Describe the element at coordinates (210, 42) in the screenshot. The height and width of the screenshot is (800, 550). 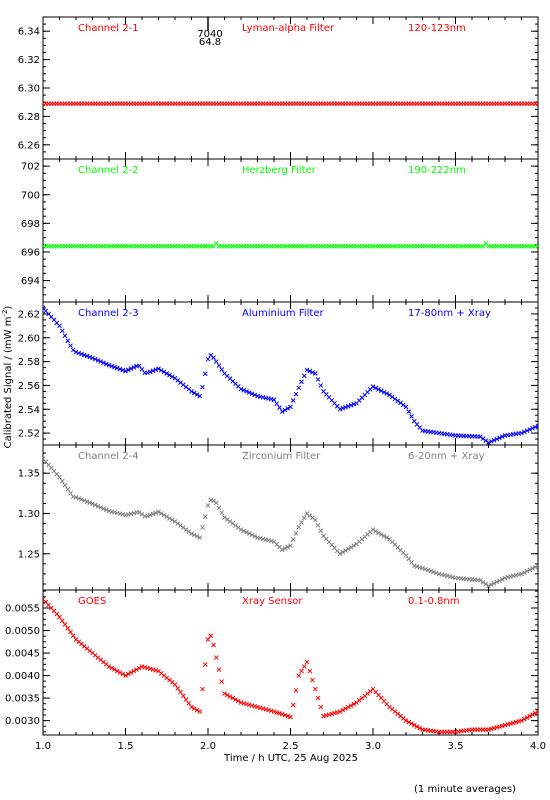
I see `annotation-label: 64.8` at that location.